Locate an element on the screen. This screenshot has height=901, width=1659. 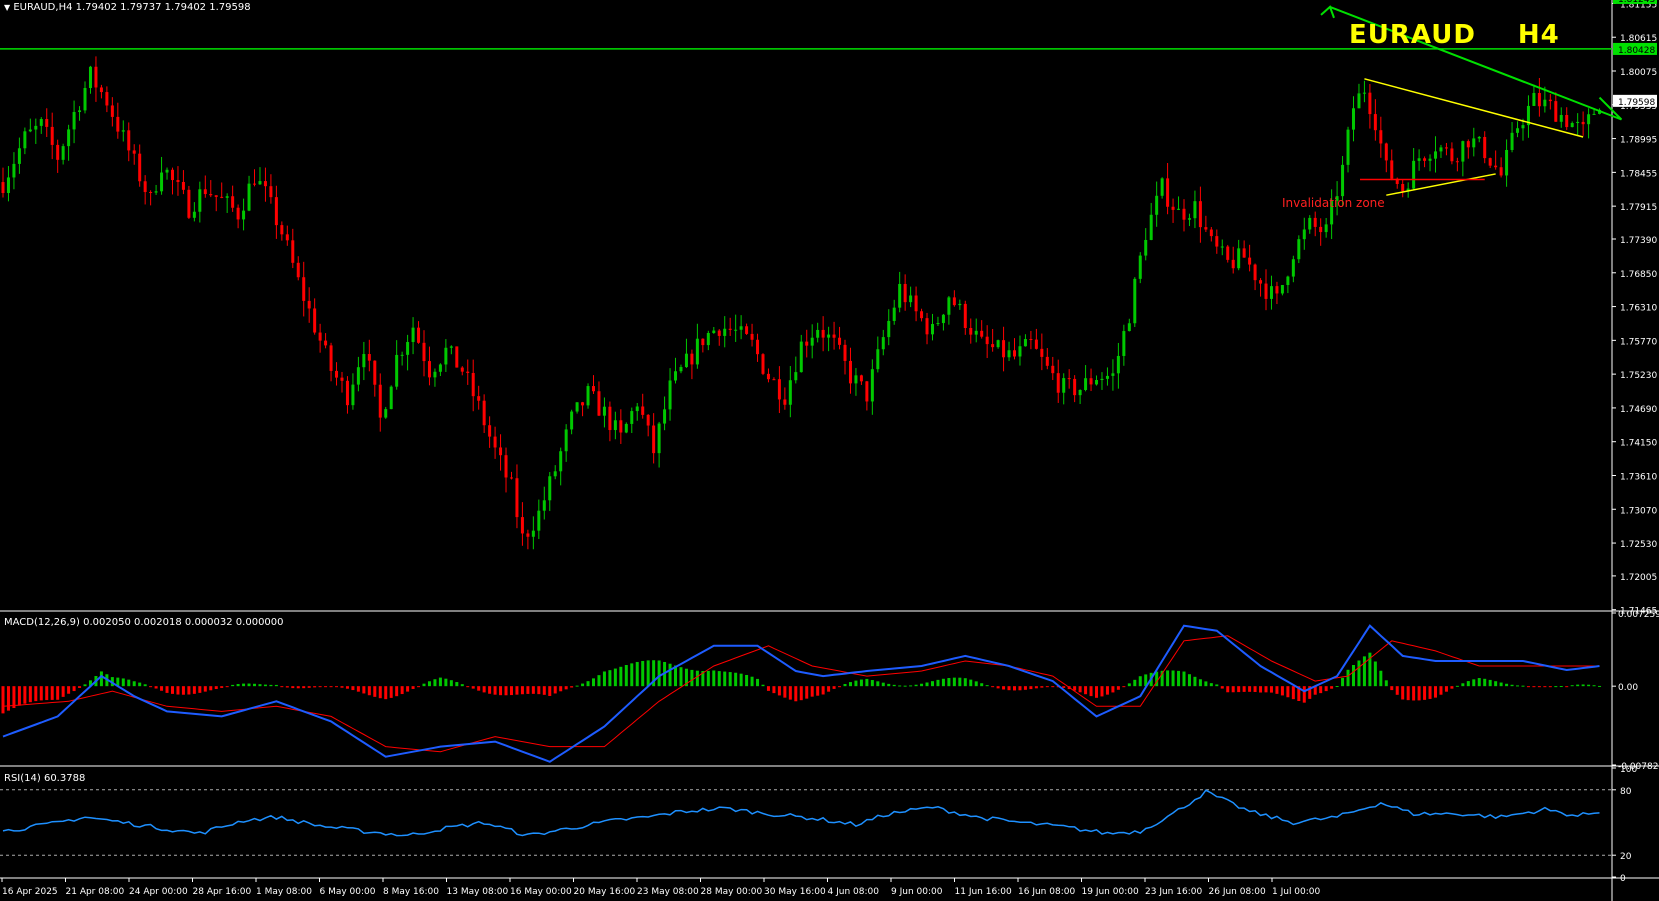
rsi-tick-label: 80 is located at coordinates (1626, 792).